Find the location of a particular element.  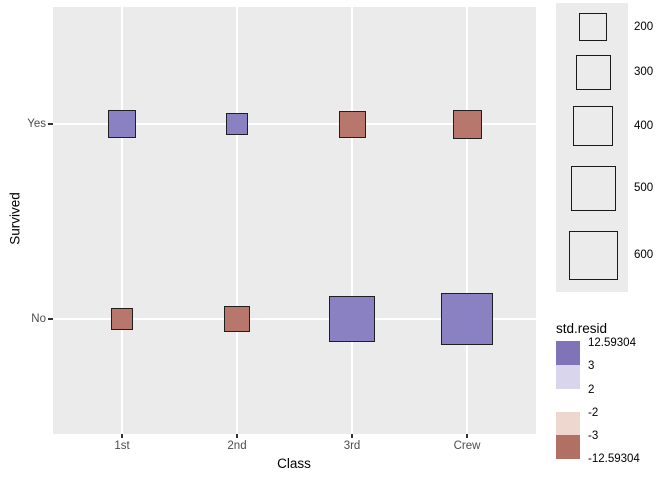

color-legend-label: -2 is located at coordinates (593, 413).